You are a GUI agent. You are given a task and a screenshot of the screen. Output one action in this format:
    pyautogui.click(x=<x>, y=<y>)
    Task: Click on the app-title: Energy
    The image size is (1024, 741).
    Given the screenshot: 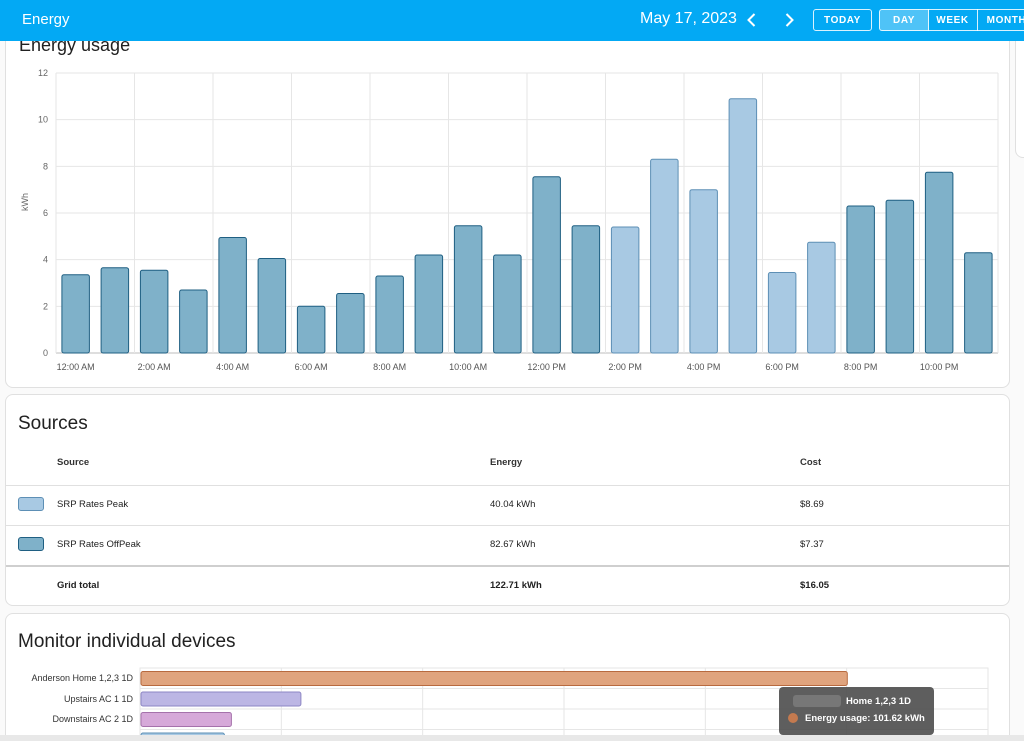 What is the action you would take?
    pyautogui.click(x=46, y=19)
    